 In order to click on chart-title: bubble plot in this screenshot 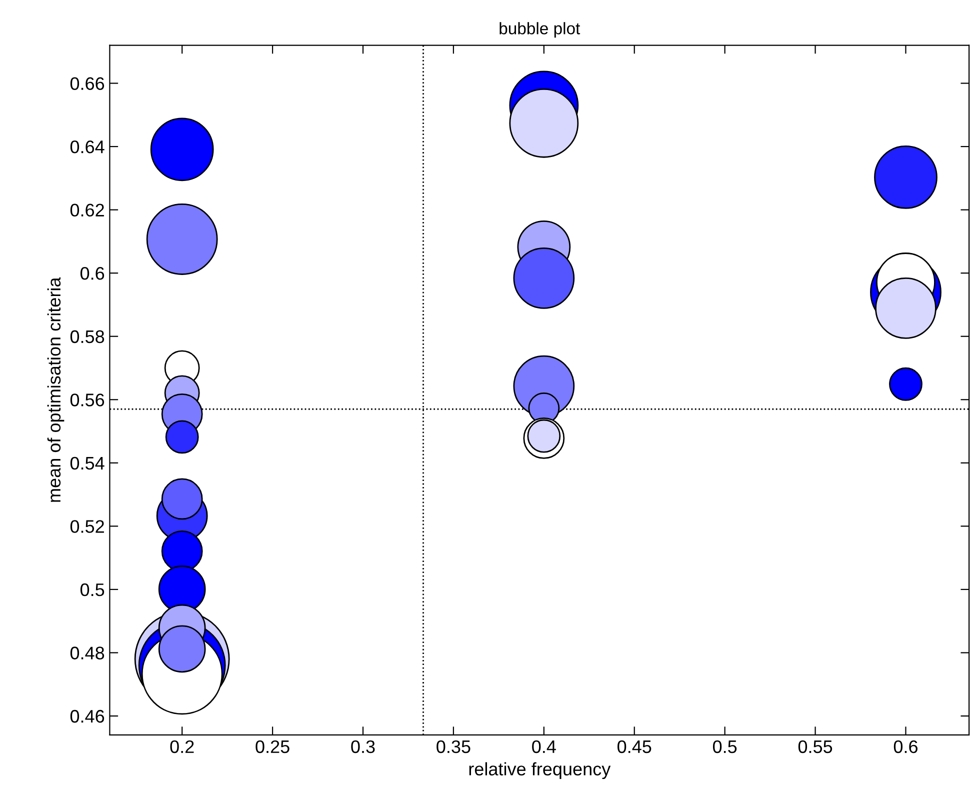, I will do `click(540, 30)`.